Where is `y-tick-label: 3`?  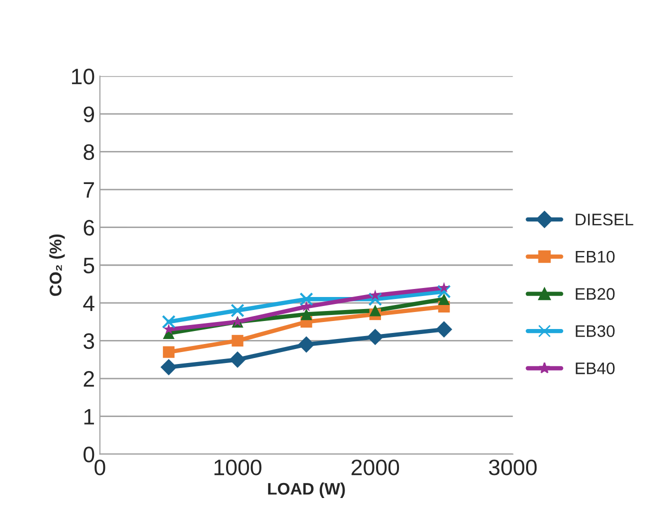
y-tick-label: 3 is located at coordinates (89, 341).